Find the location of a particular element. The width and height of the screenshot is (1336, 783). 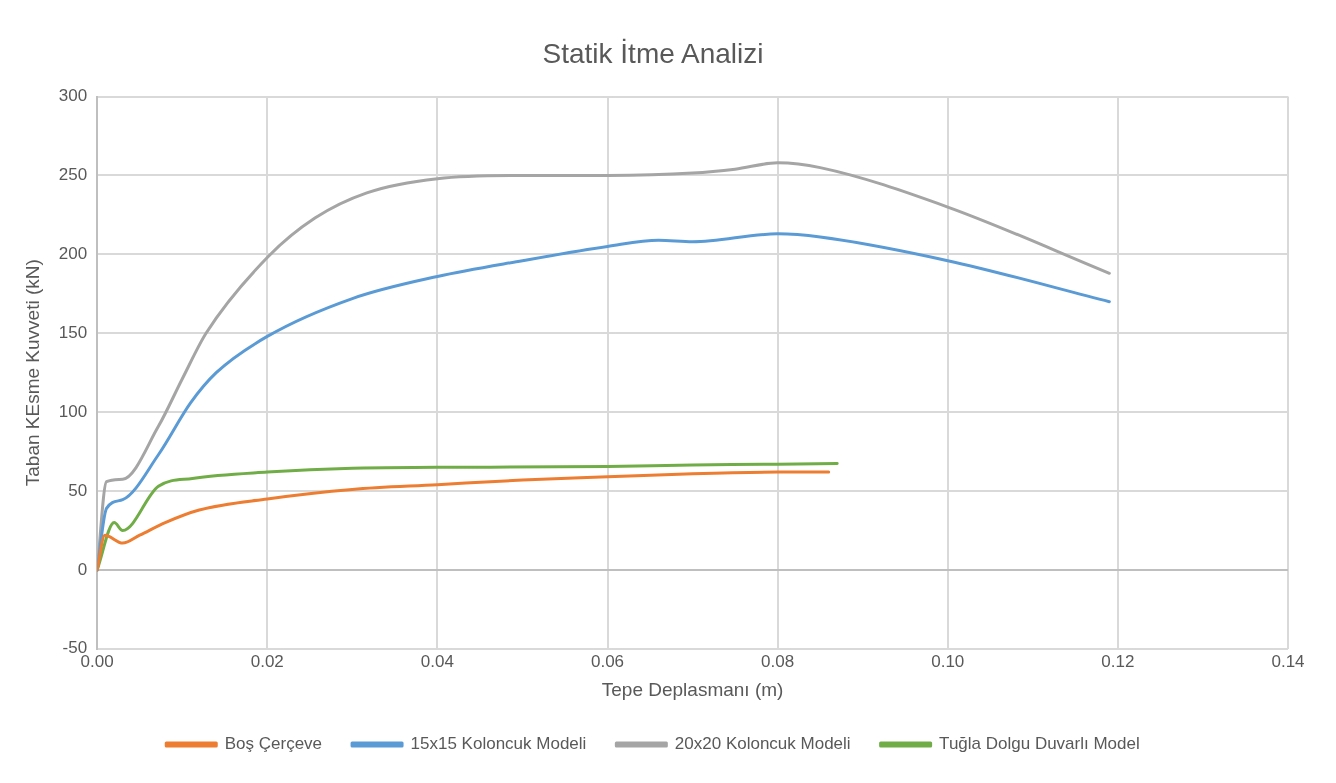

x-tick-label: 0.10 is located at coordinates (948, 661).